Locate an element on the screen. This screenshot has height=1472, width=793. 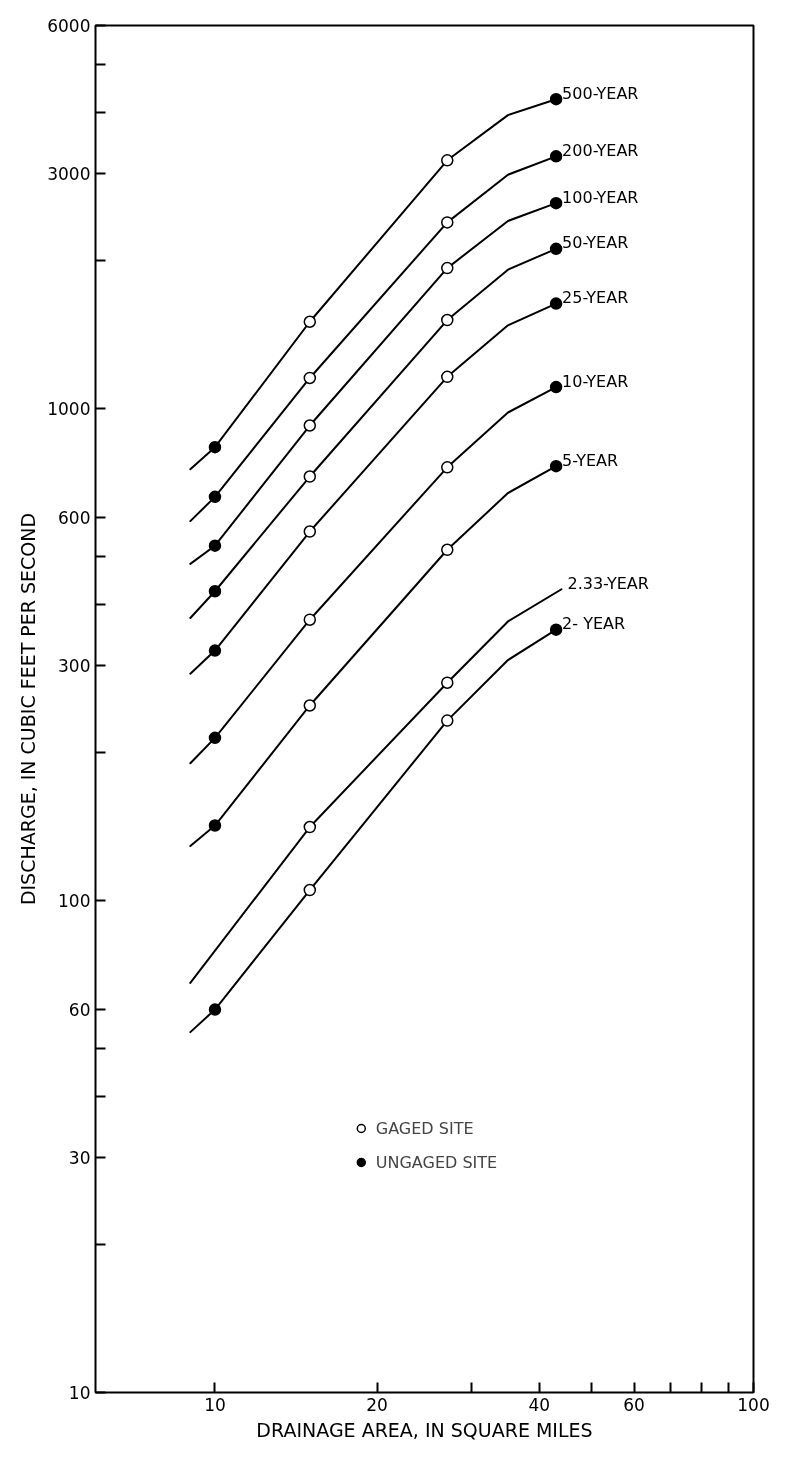
legend-label: UNGAGED SITE is located at coordinates (436, 1162).